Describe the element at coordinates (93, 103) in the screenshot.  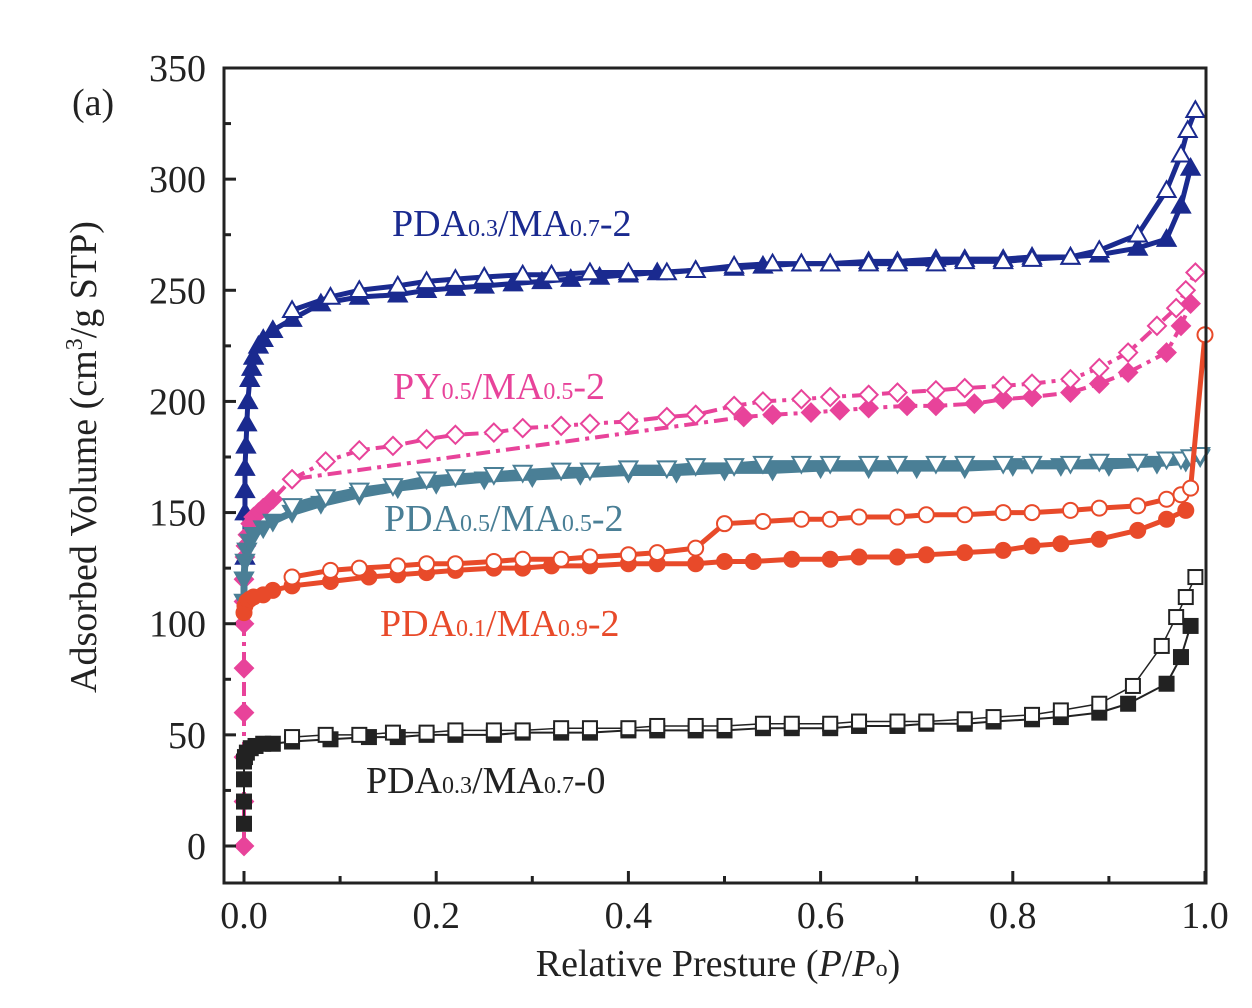
I see `panel-label: (a)` at that location.